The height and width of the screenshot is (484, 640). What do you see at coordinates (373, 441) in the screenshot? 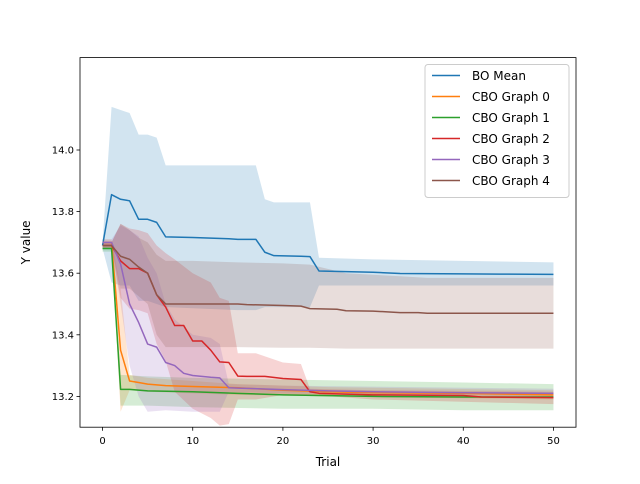
I see `x-tick-label: 30` at bounding box center [373, 441].